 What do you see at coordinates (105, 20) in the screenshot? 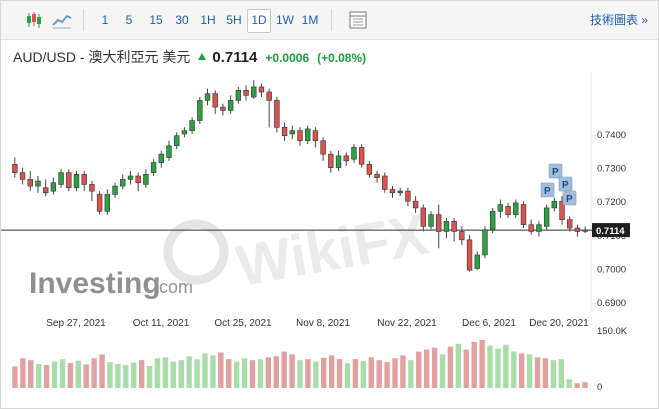
I see `timeframe-1: 1` at bounding box center [105, 20].